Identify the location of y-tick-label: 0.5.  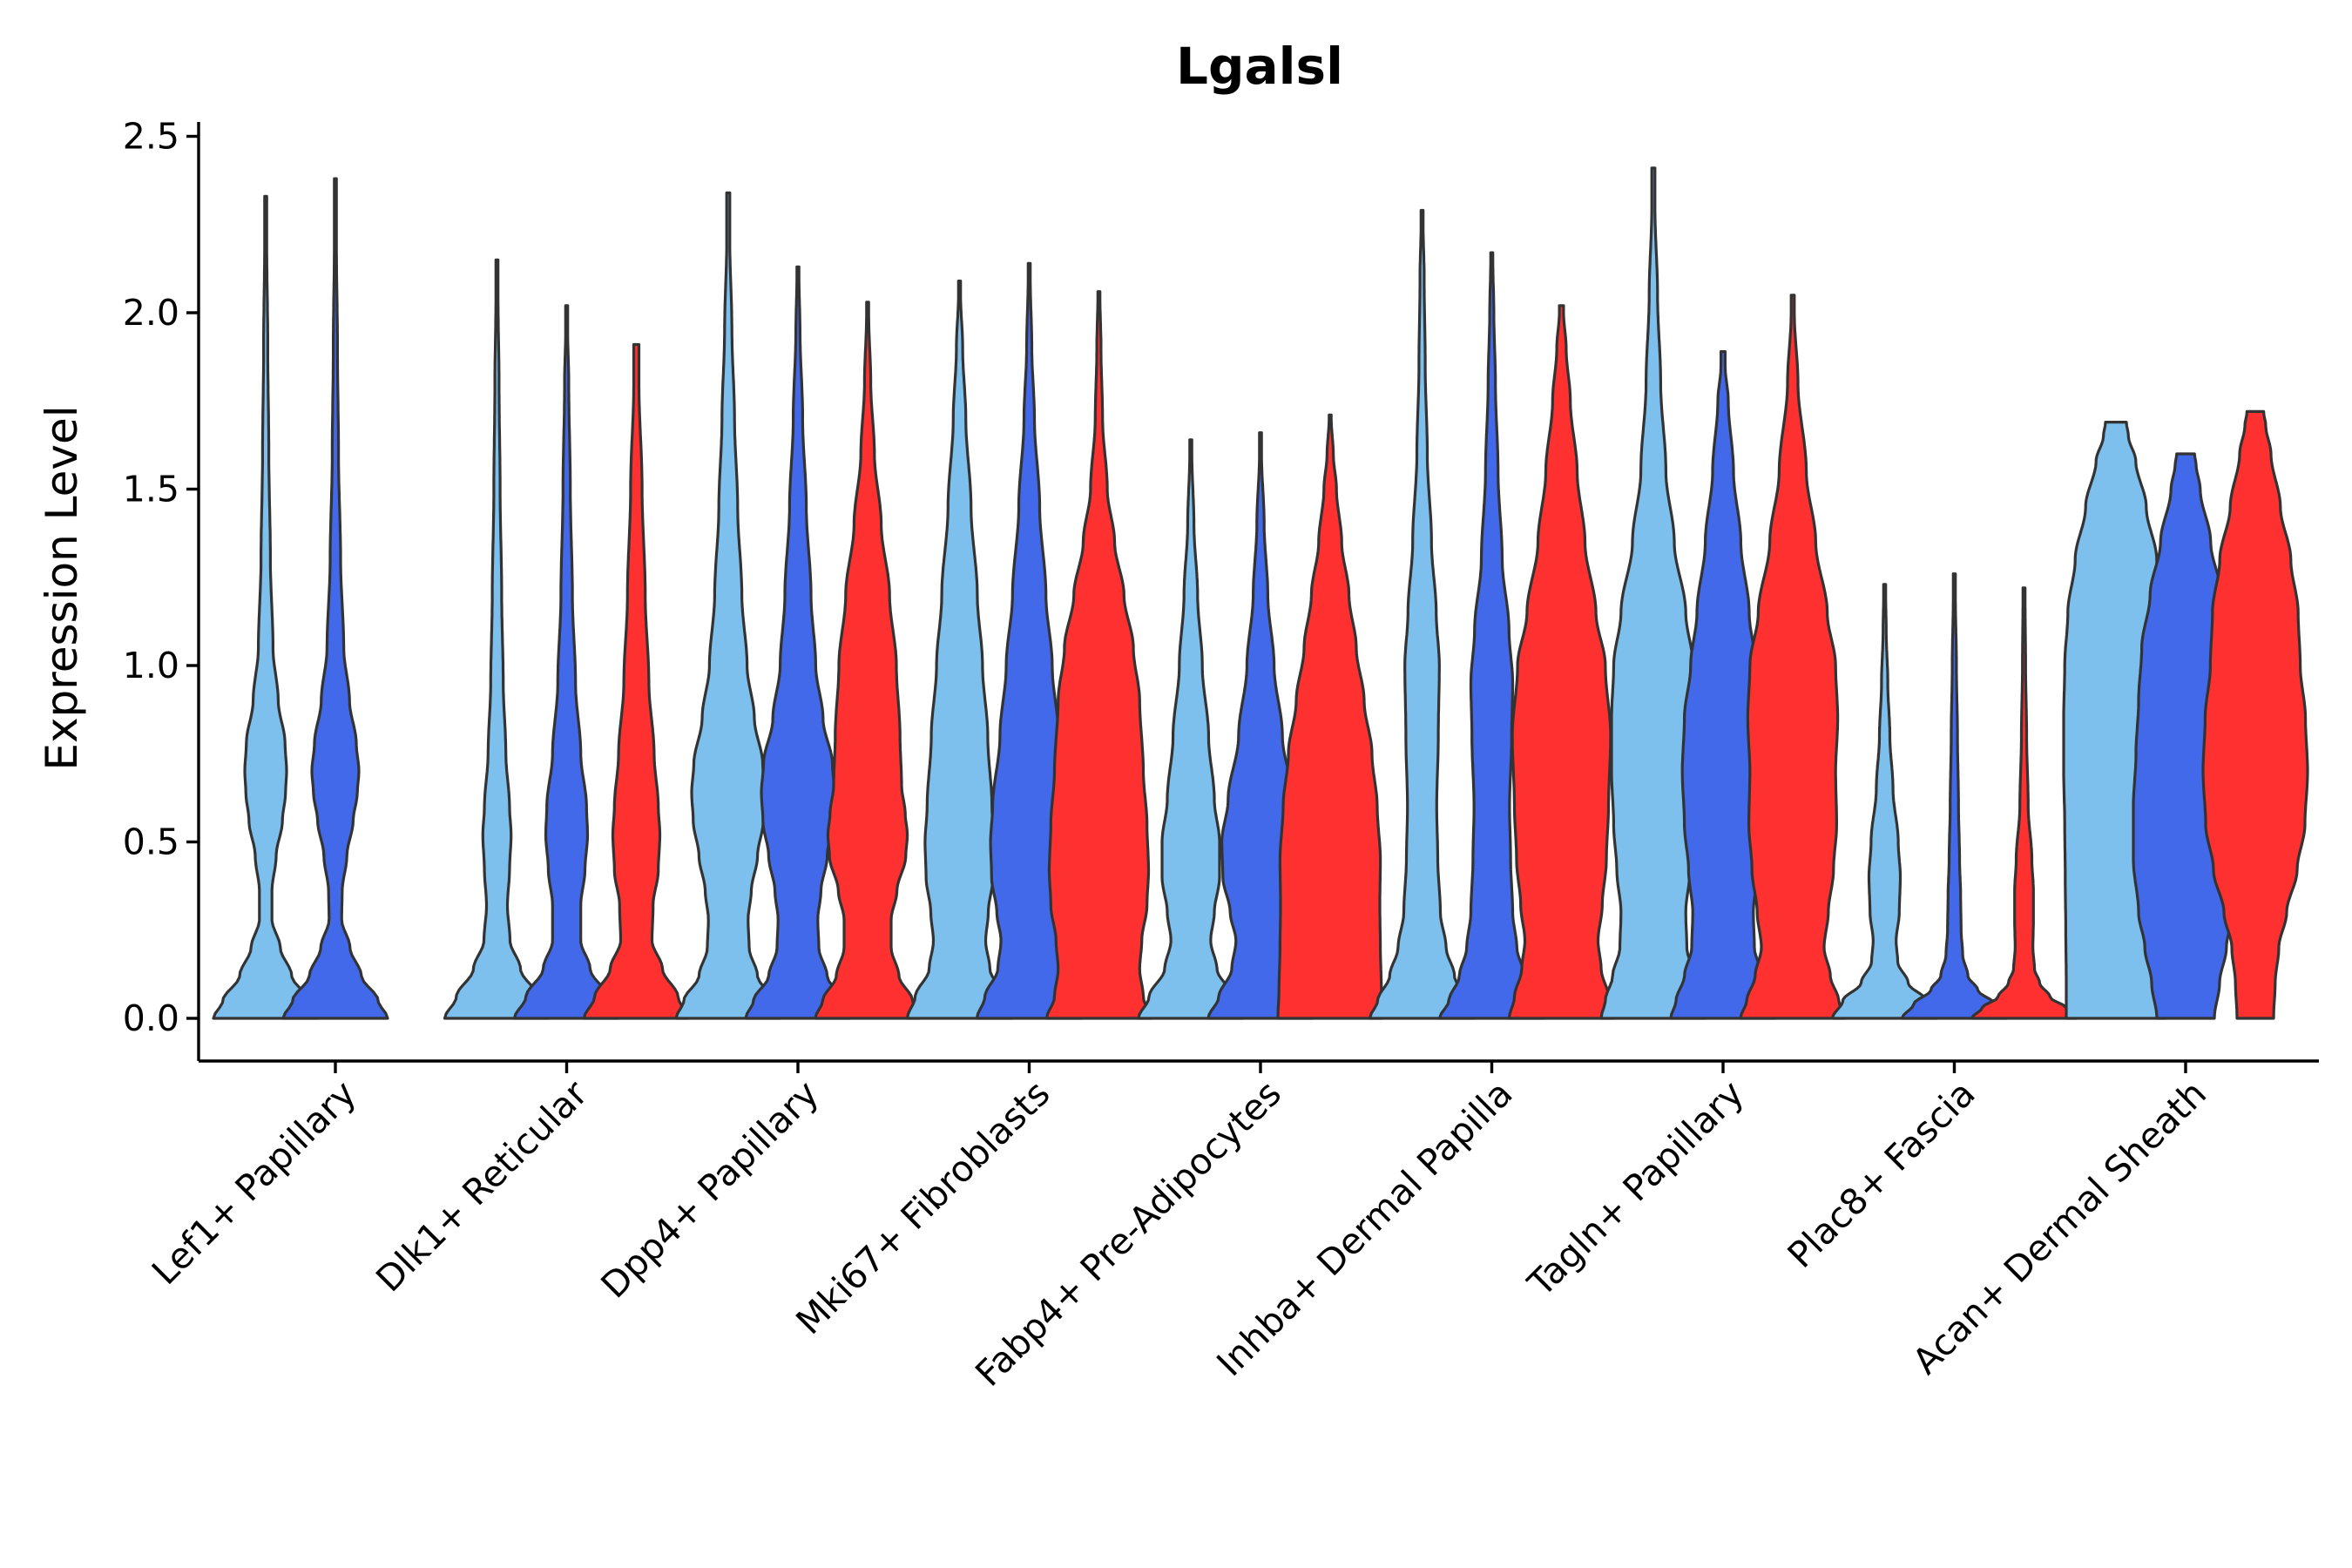
(151, 842).